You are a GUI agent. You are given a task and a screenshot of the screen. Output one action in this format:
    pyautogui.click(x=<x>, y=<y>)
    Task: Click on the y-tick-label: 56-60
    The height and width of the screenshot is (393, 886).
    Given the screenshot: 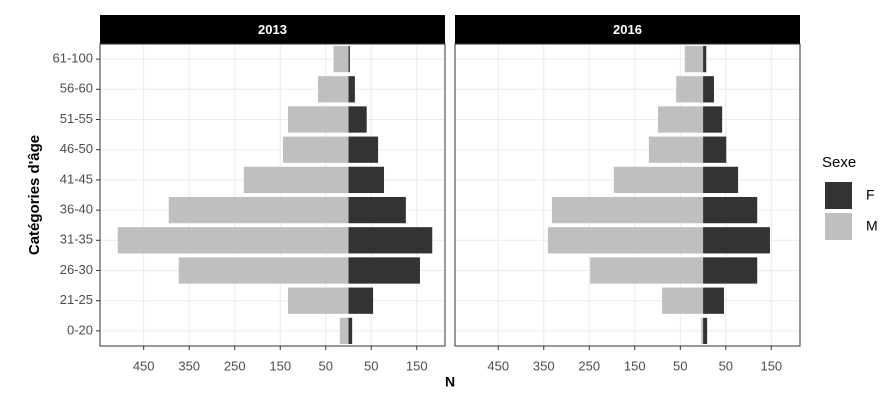 What is the action you would take?
    pyautogui.click(x=76, y=88)
    